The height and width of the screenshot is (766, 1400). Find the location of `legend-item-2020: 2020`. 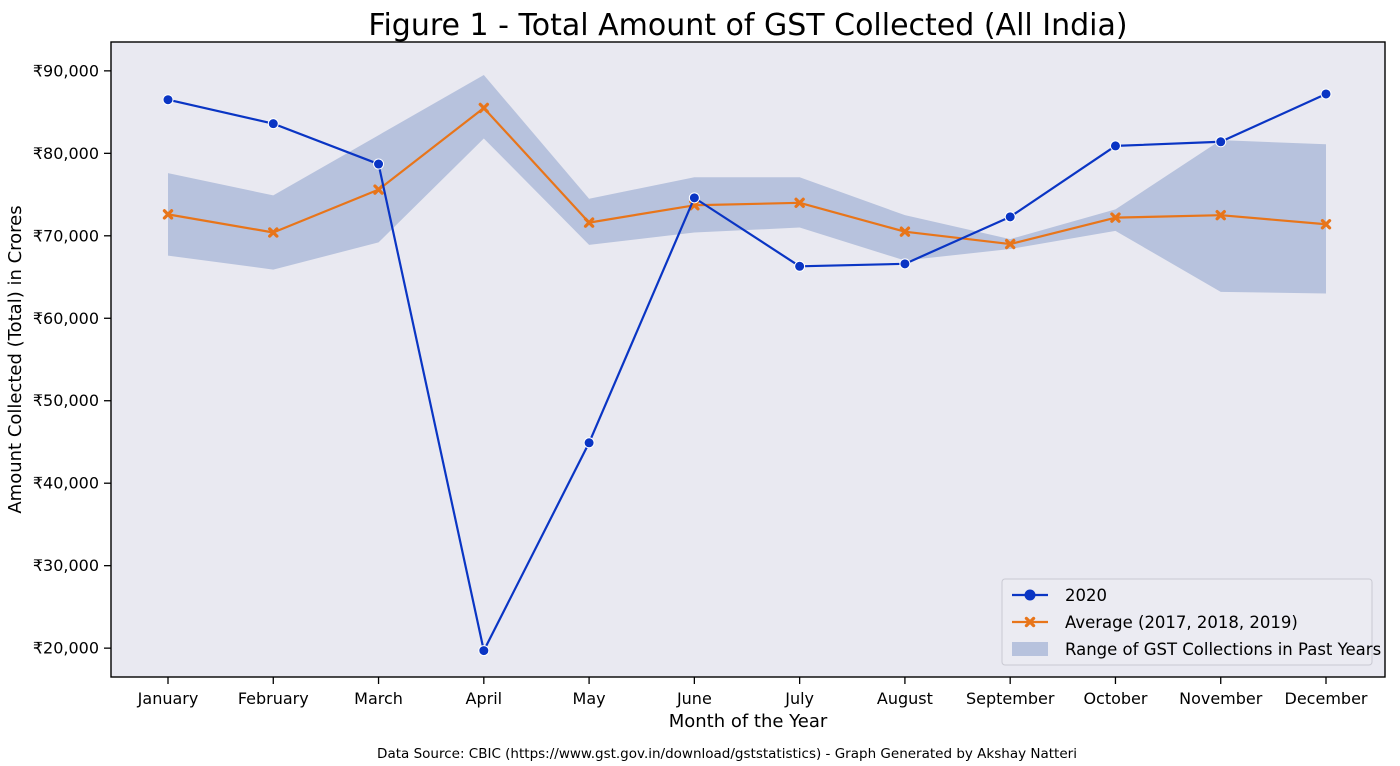

legend-item-2020: 2020 is located at coordinates (1059, 595).